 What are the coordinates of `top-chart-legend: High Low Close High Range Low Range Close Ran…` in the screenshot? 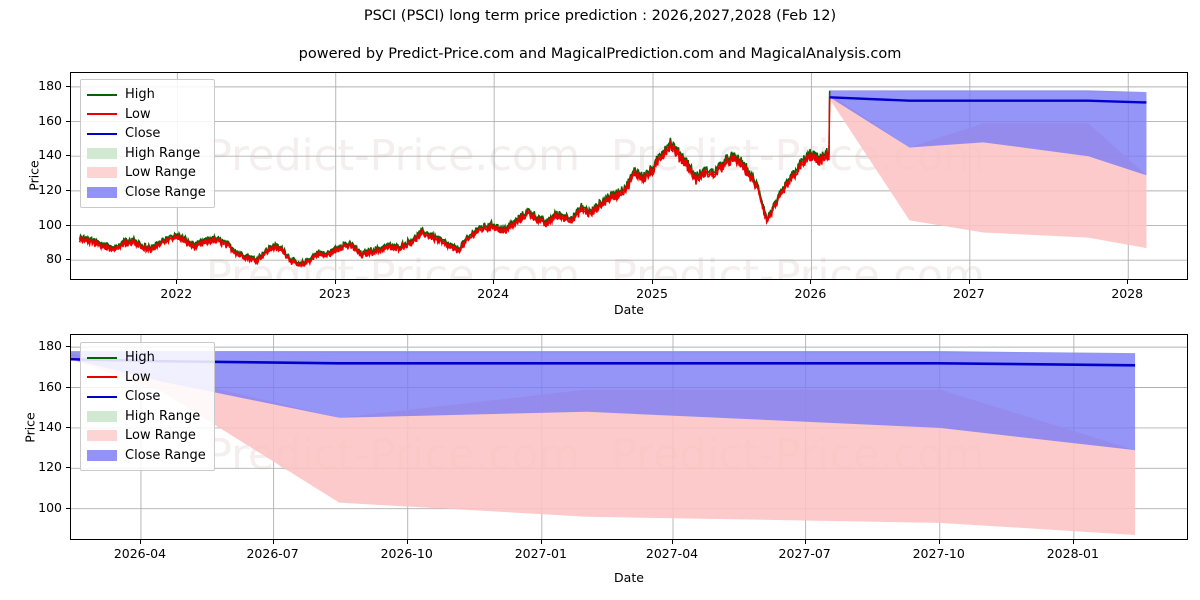 It's located at (147, 143).